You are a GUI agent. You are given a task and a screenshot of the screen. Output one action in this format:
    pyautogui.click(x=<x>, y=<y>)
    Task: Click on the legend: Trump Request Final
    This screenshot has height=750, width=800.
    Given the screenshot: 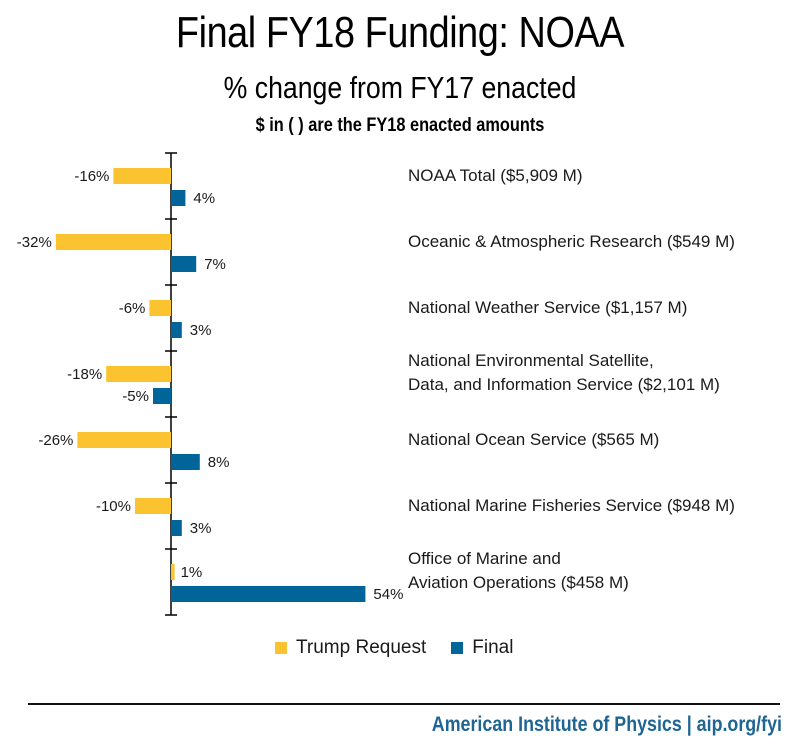 What is the action you would take?
    pyautogui.click(x=406, y=648)
    